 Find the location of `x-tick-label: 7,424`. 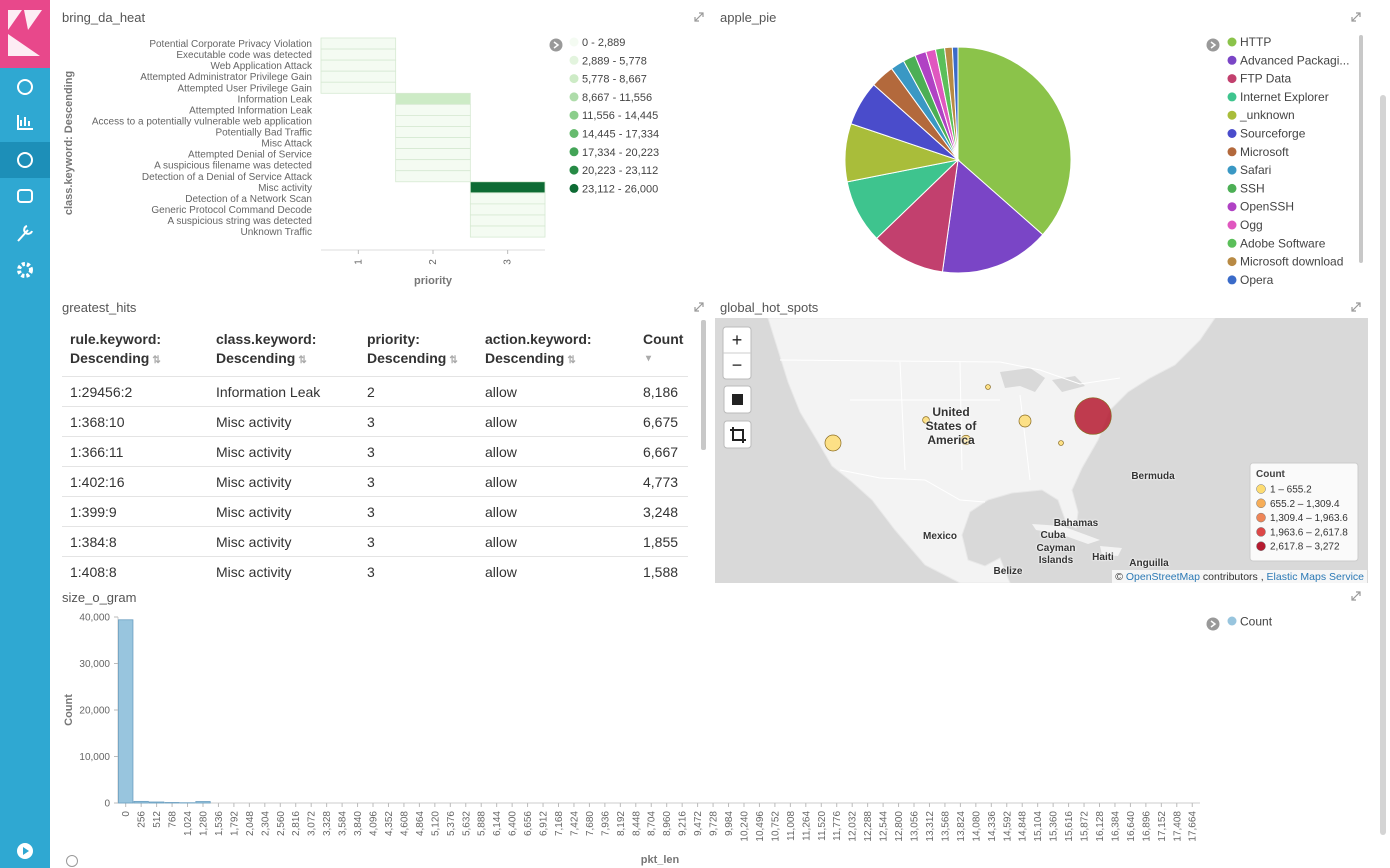

x-tick-label: 7,424 is located at coordinates (574, 823).